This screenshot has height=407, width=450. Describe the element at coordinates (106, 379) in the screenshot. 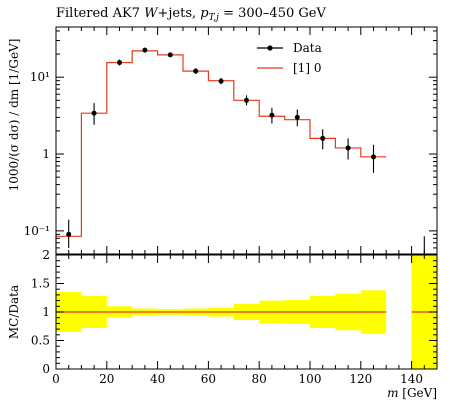

I see `x-tick-label: 20` at that location.